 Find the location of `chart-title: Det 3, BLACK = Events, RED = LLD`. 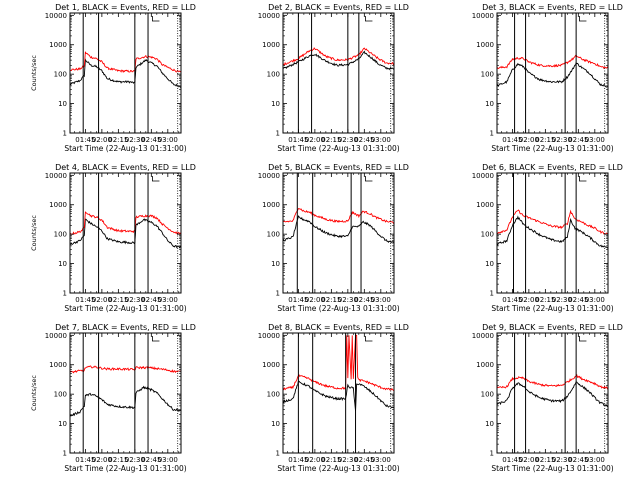

chart-title: Det 3, BLACK = Events, RED = LLD is located at coordinates (552, 7).